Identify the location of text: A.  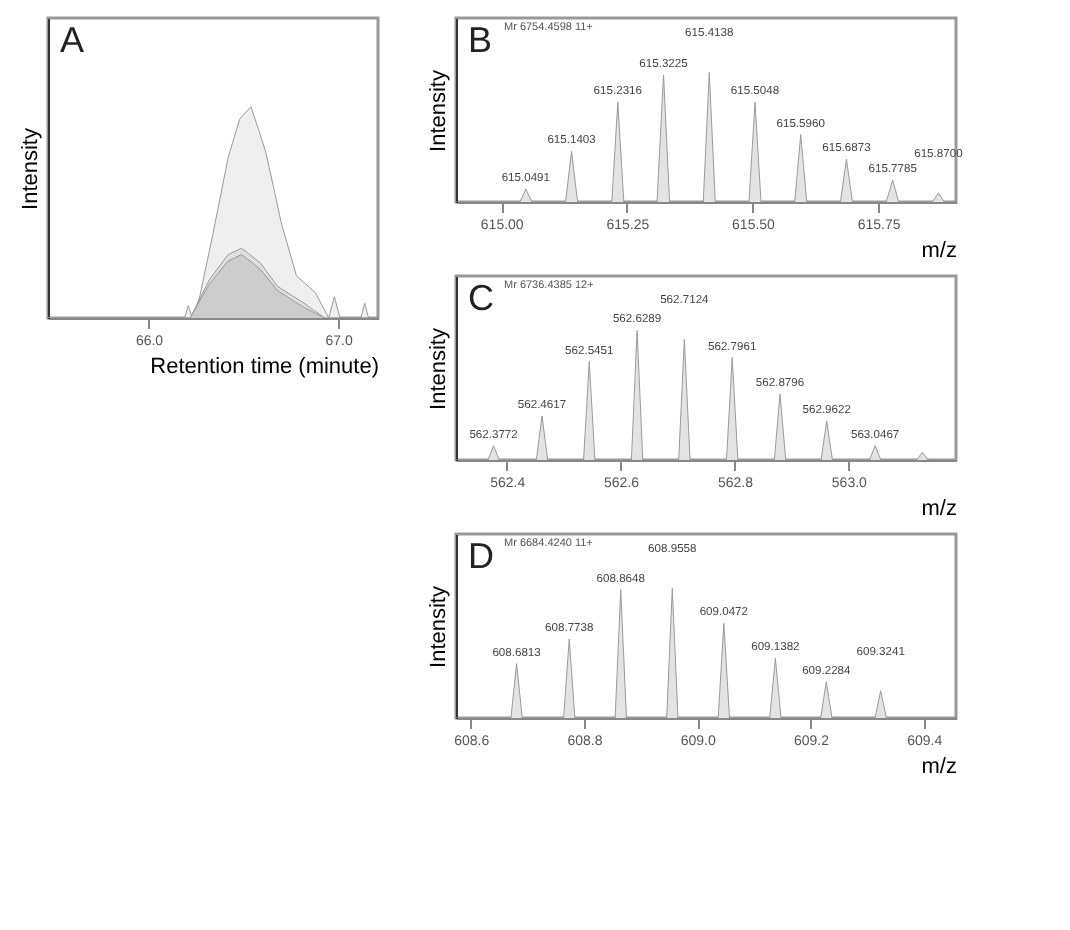
(72, 40).